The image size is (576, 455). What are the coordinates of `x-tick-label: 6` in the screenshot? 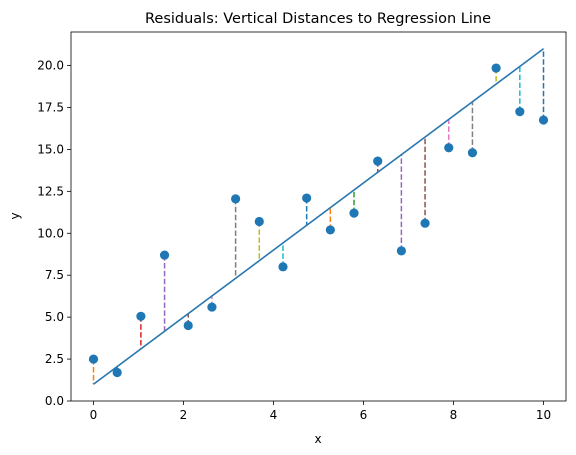 It's located at (364, 415).